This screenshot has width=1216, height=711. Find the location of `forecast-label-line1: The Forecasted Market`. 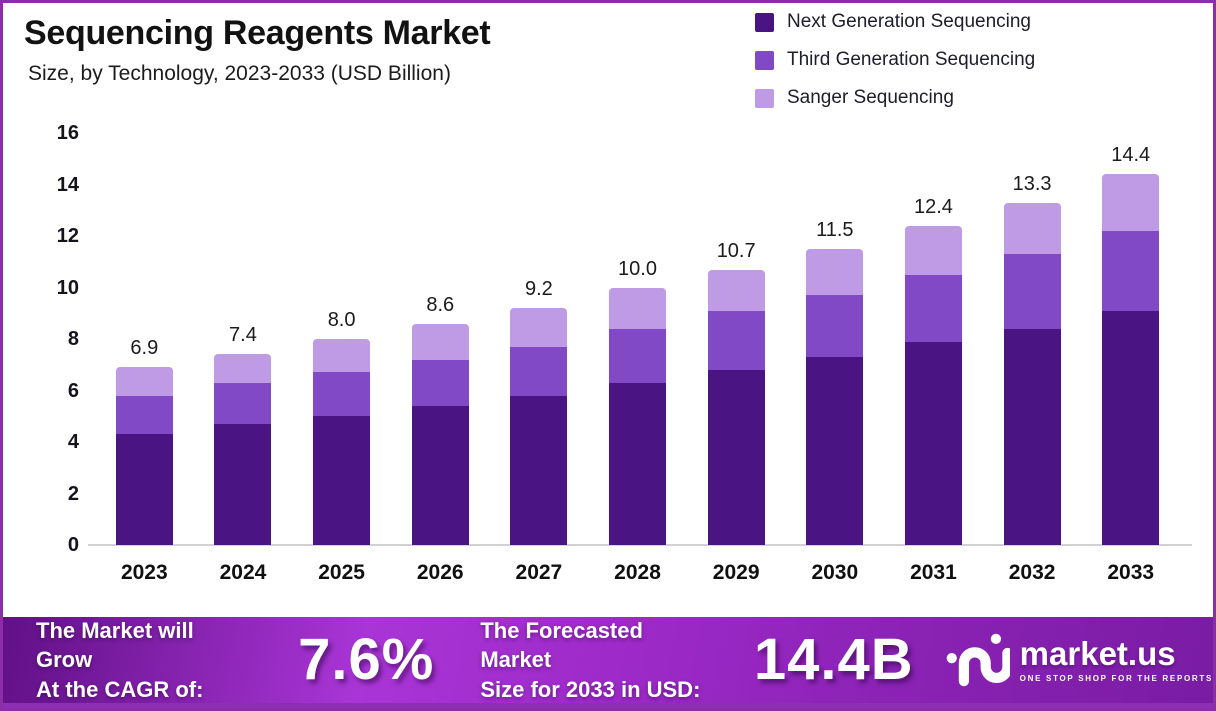

forecast-label-line1: The Forecasted Market is located at coordinates (561, 645).